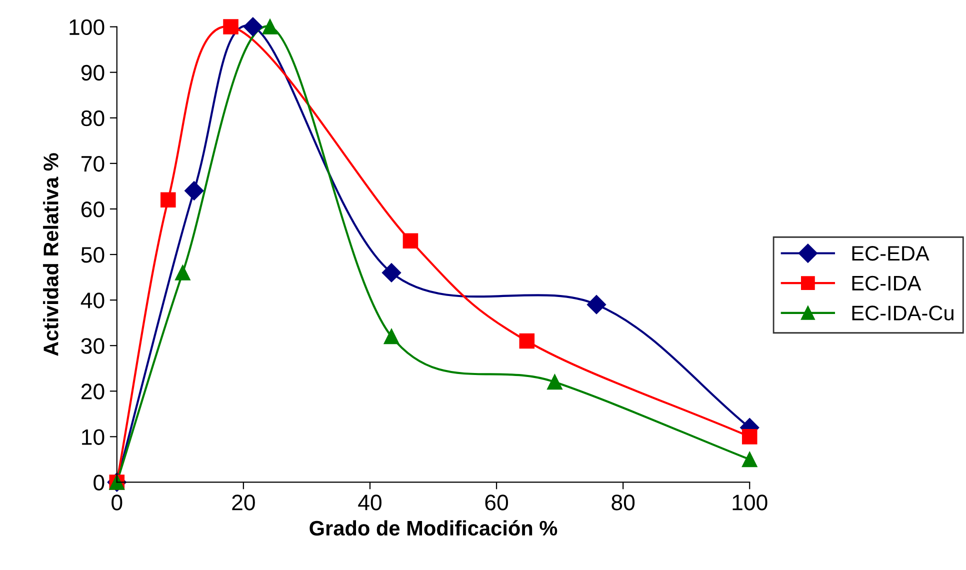  What do you see at coordinates (87, 27) in the screenshot?
I see `y-tick-label: 100` at bounding box center [87, 27].